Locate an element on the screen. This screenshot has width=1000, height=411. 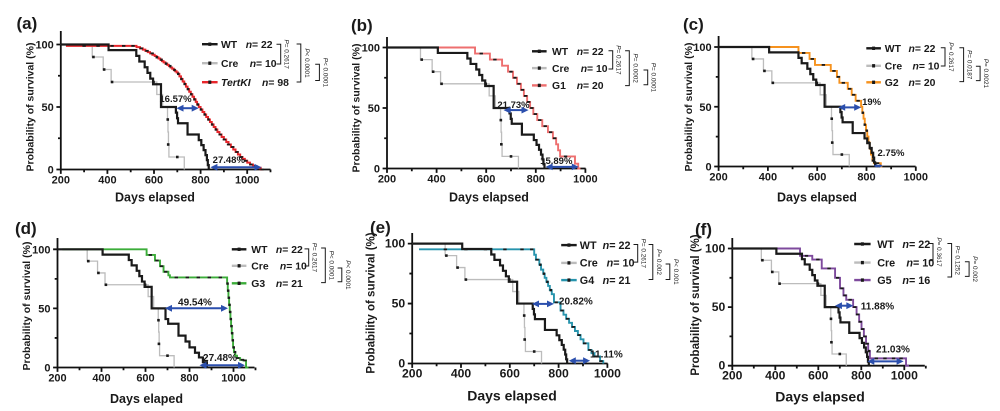
svg-text: 11.11% is located at coordinates (606, 355).